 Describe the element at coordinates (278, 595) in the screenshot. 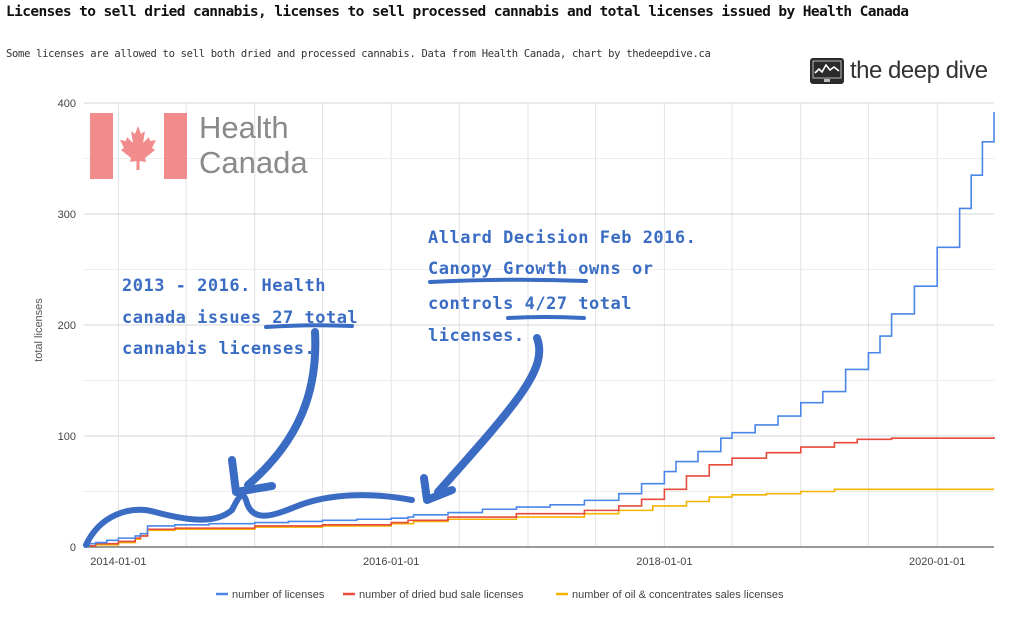

I see `legend-label: number of licenses` at that location.